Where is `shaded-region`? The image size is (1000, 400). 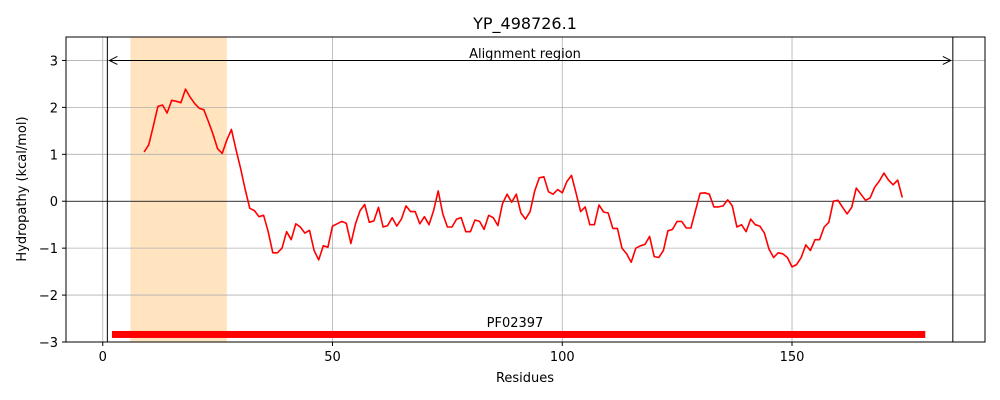
shaded-region is located at coordinates (178, 189).